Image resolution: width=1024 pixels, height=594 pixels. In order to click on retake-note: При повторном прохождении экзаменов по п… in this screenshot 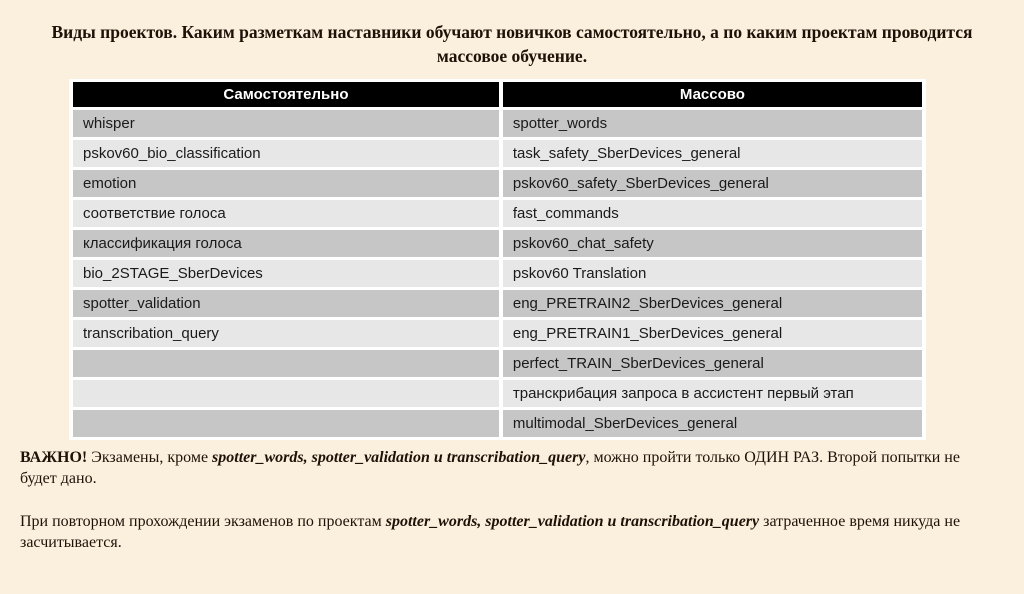, I will do `click(507, 532)`.